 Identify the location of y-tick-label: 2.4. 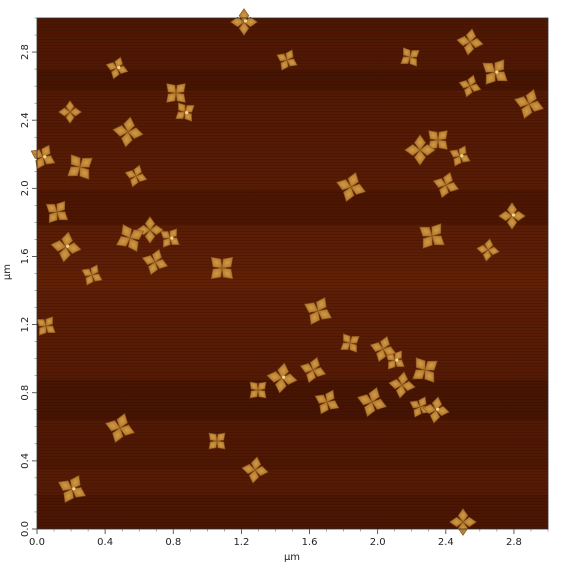
(25, 120).